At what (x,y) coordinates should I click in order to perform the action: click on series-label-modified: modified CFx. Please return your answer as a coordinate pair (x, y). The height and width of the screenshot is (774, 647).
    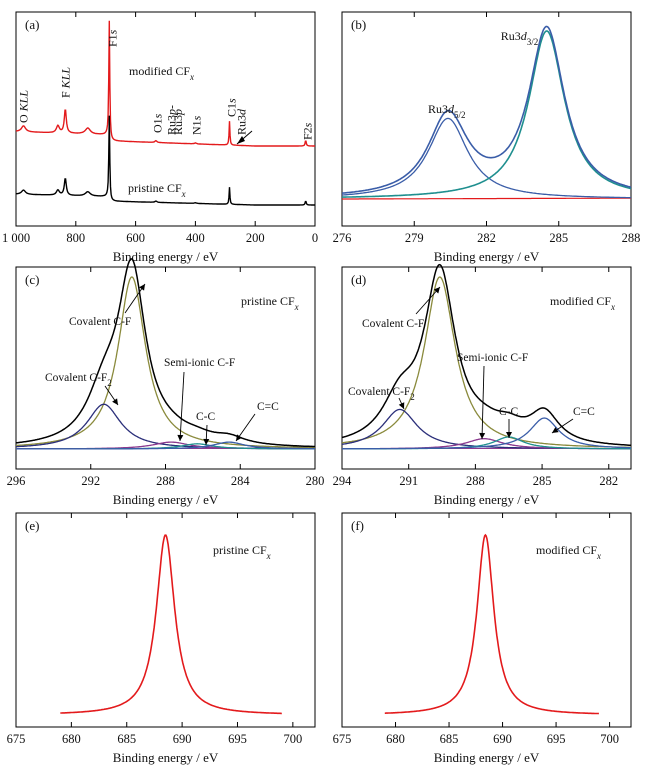
    Looking at the image, I should click on (161, 73).